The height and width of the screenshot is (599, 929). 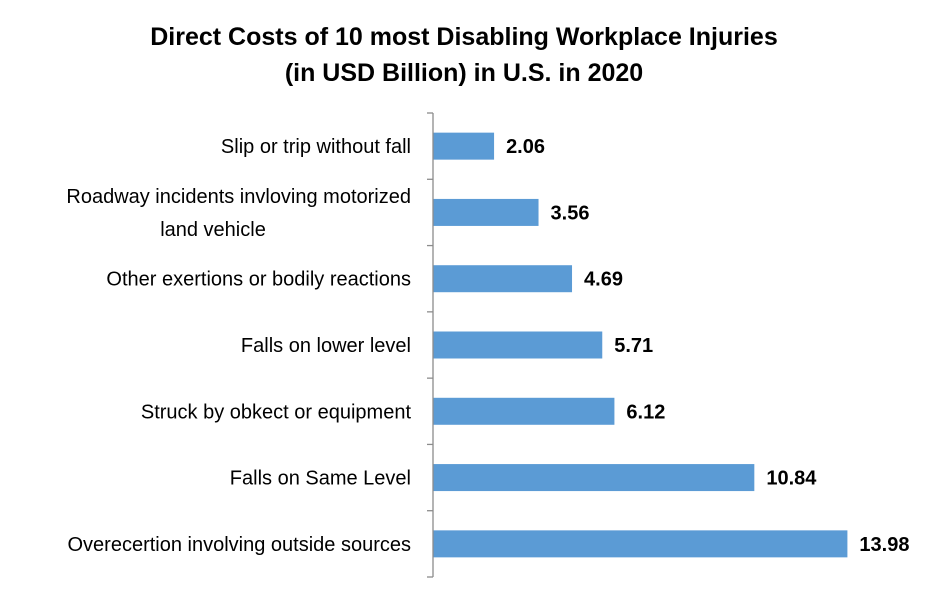 What do you see at coordinates (320, 479) in the screenshot?
I see `category-label: Falls on Same Level` at bounding box center [320, 479].